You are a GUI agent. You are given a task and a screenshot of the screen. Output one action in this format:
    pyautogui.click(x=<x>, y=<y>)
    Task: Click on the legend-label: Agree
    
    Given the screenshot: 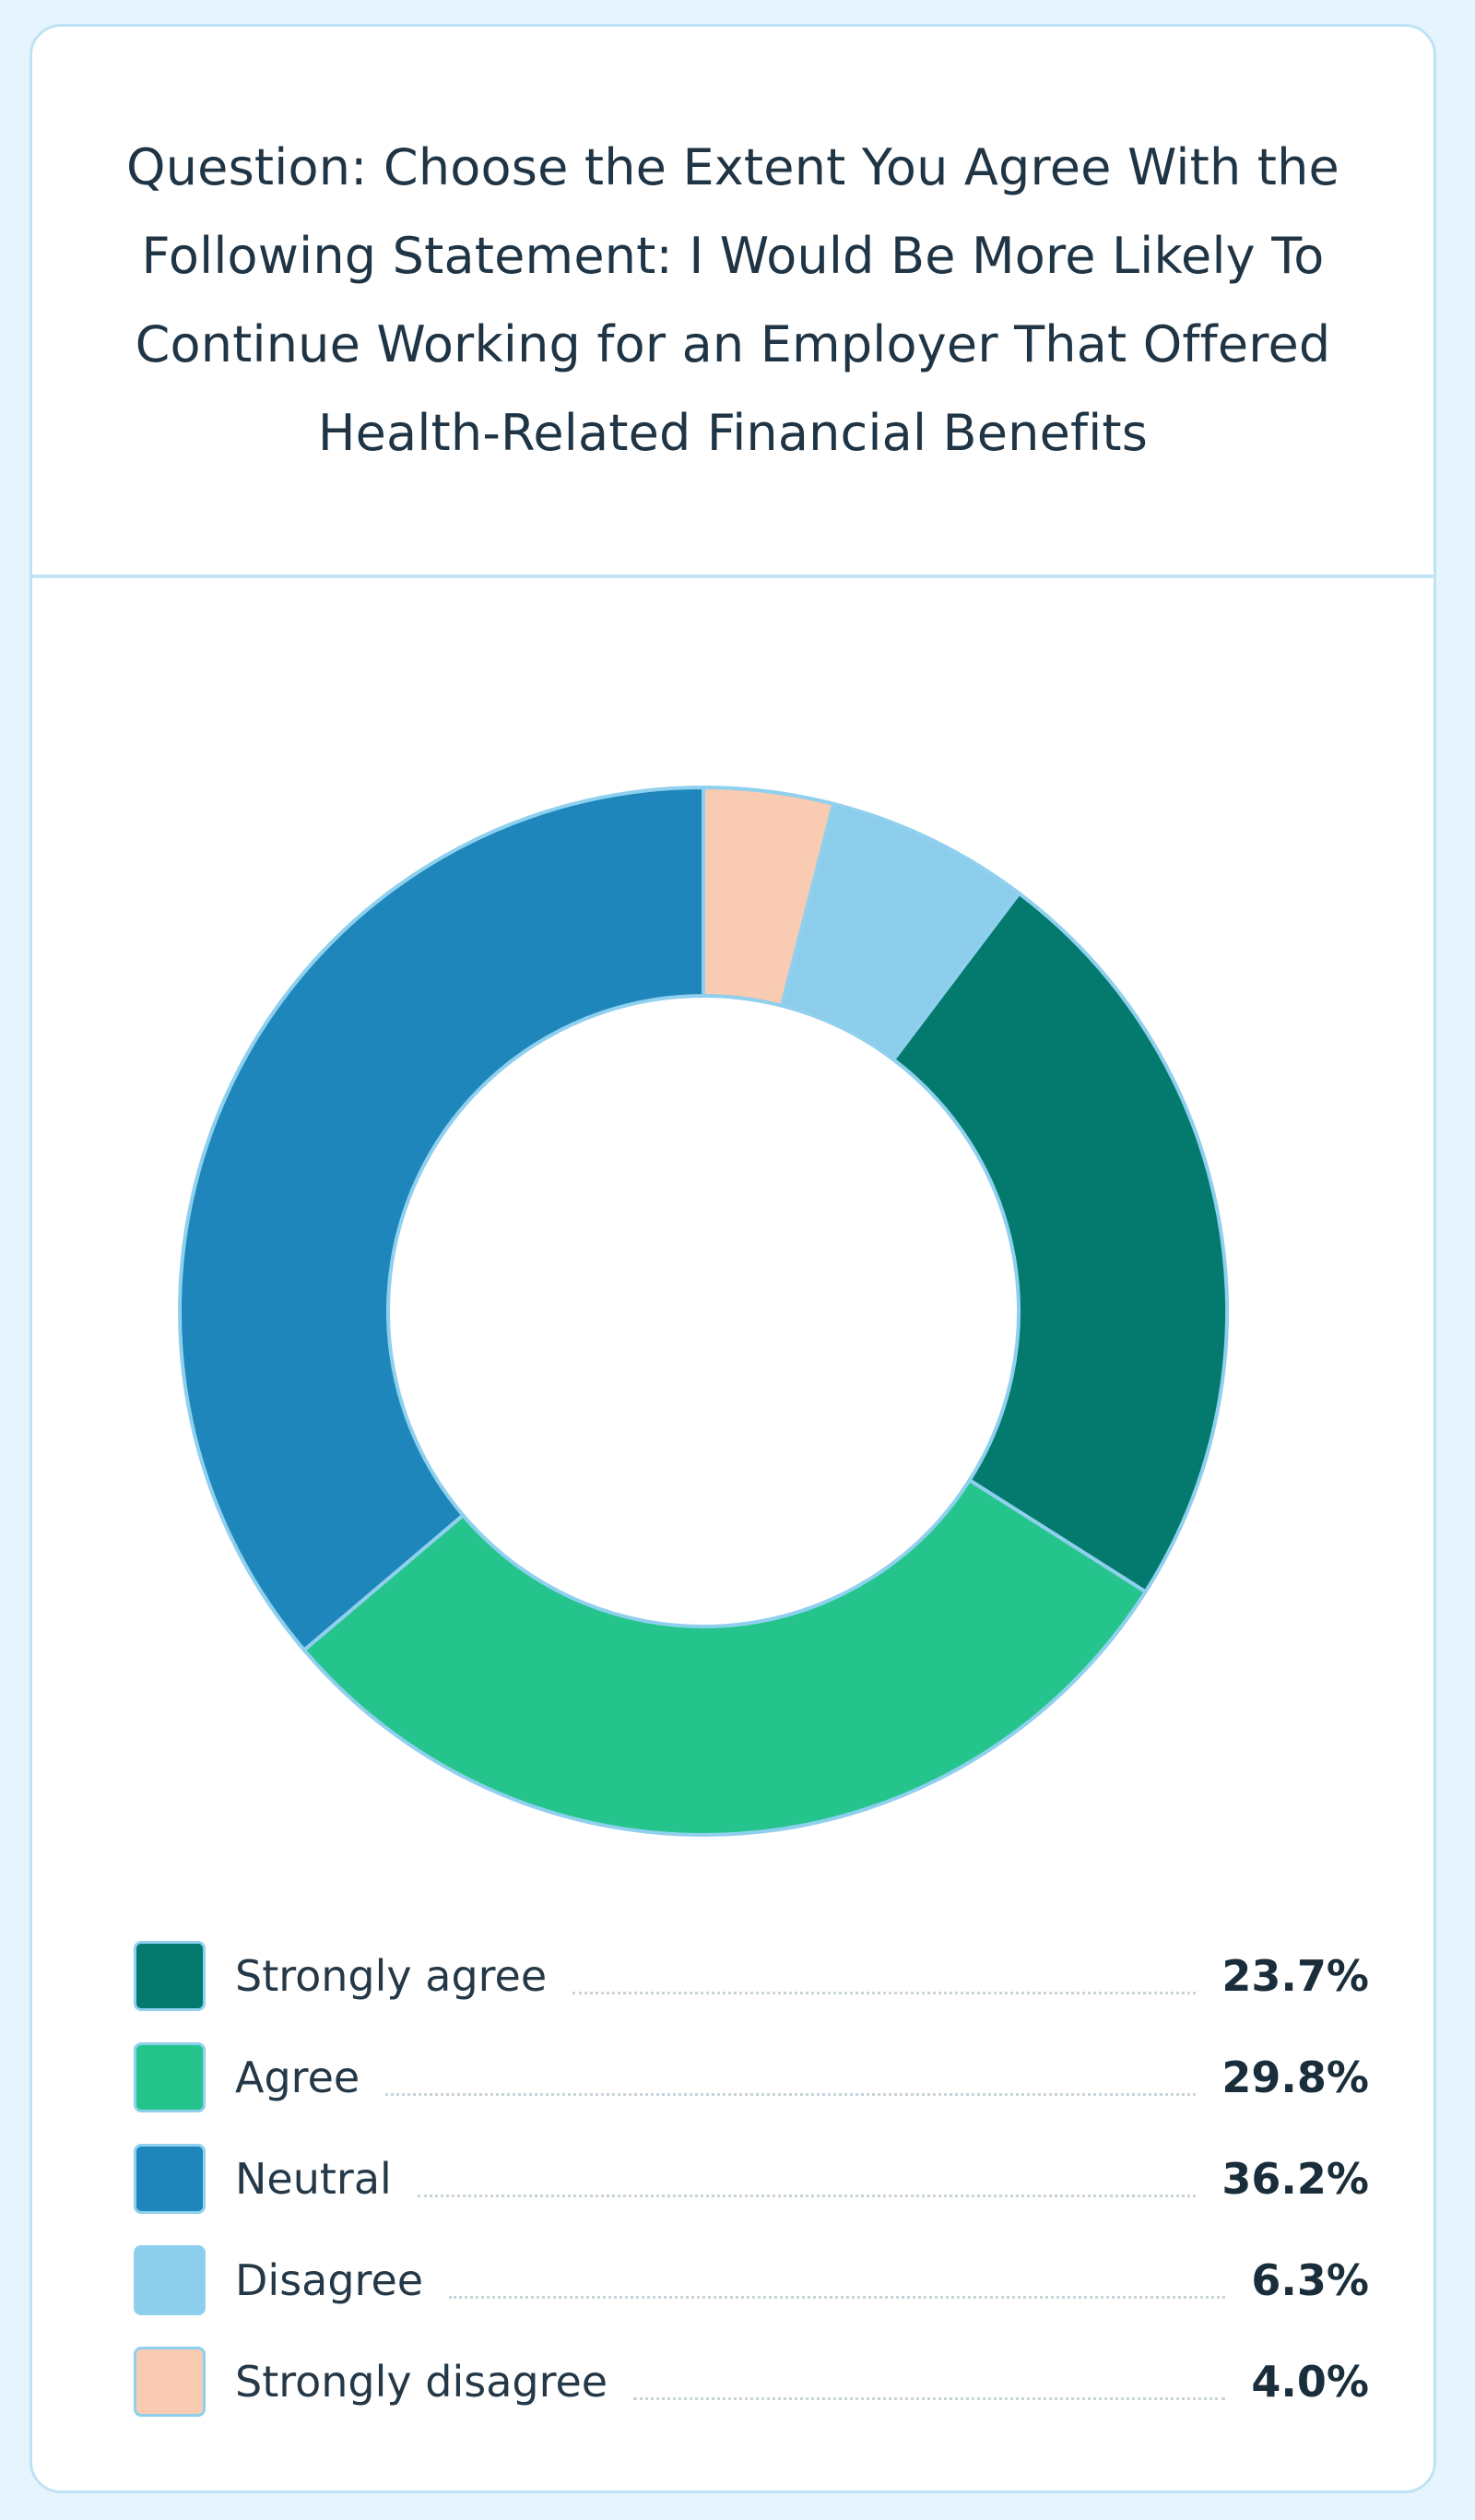 What is the action you would take?
    pyautogui.click(x=297, y=2077)
    